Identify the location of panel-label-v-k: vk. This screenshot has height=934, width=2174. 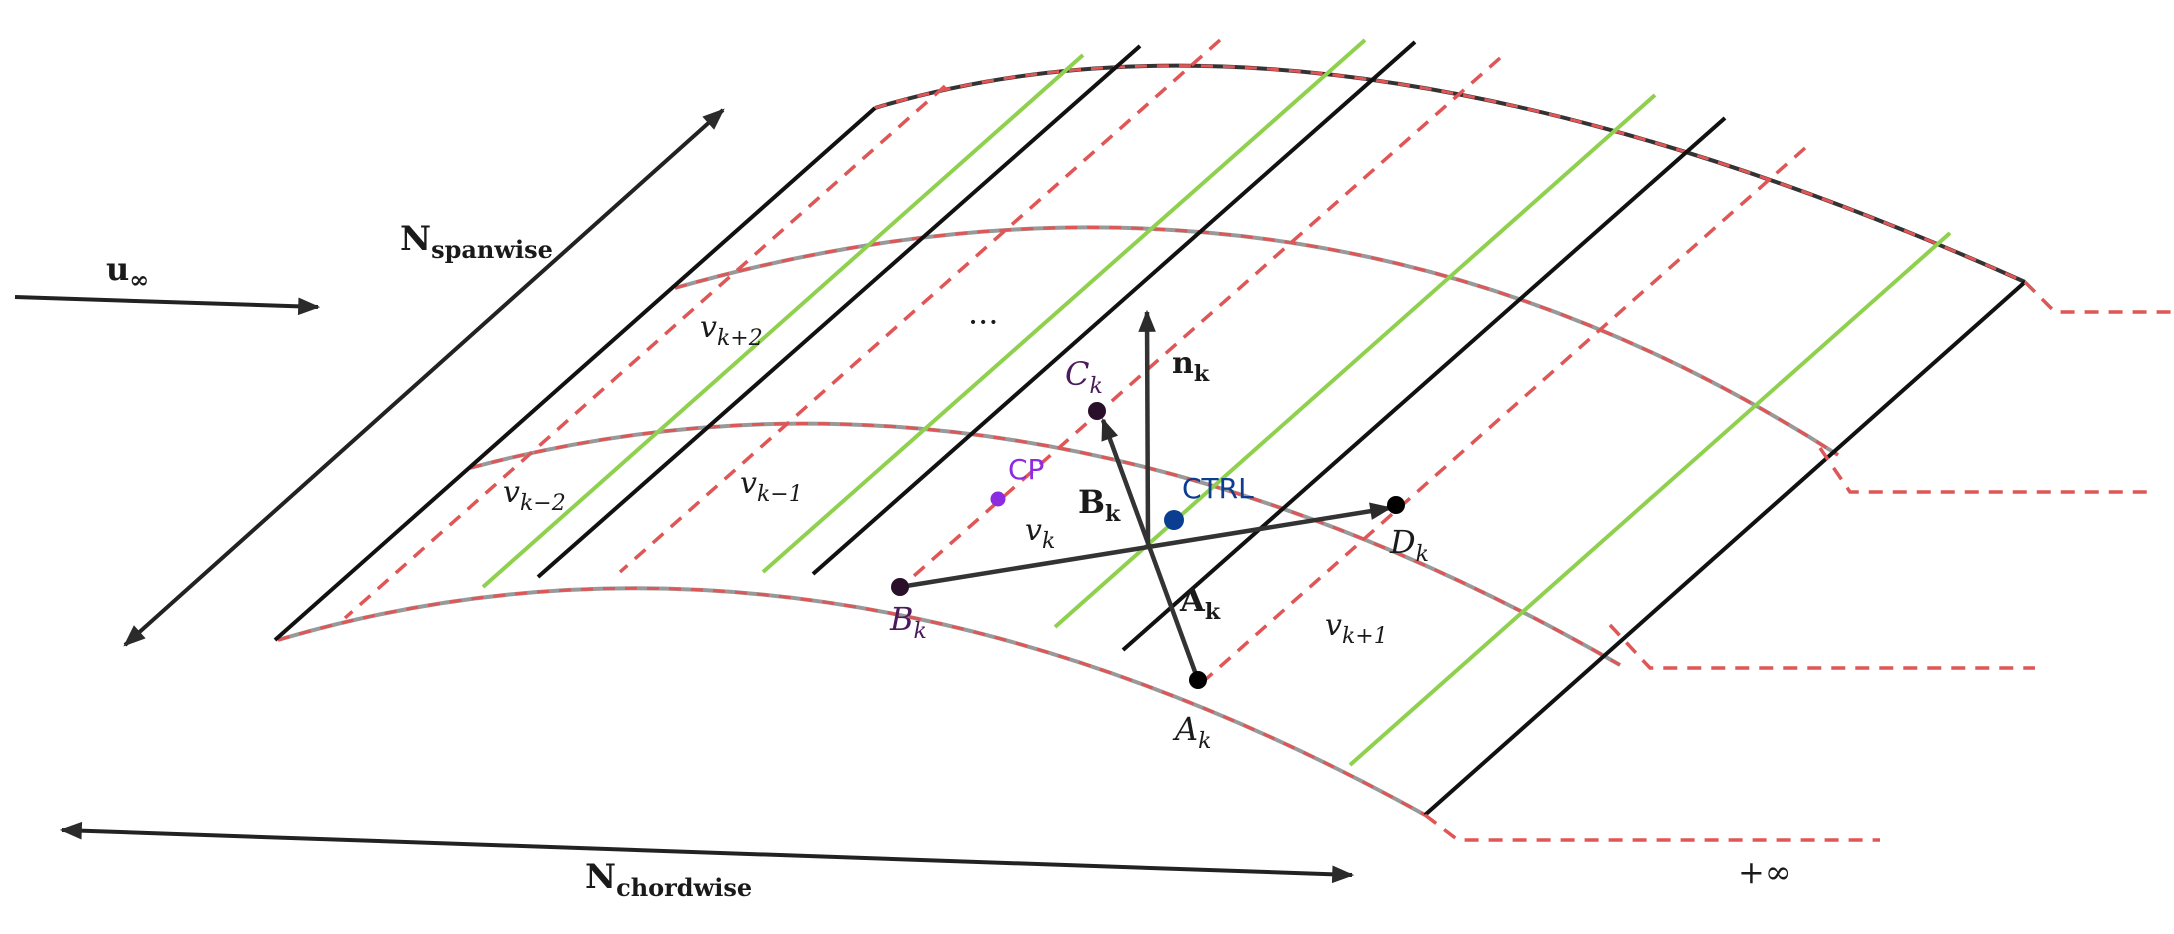
(1040, 533).